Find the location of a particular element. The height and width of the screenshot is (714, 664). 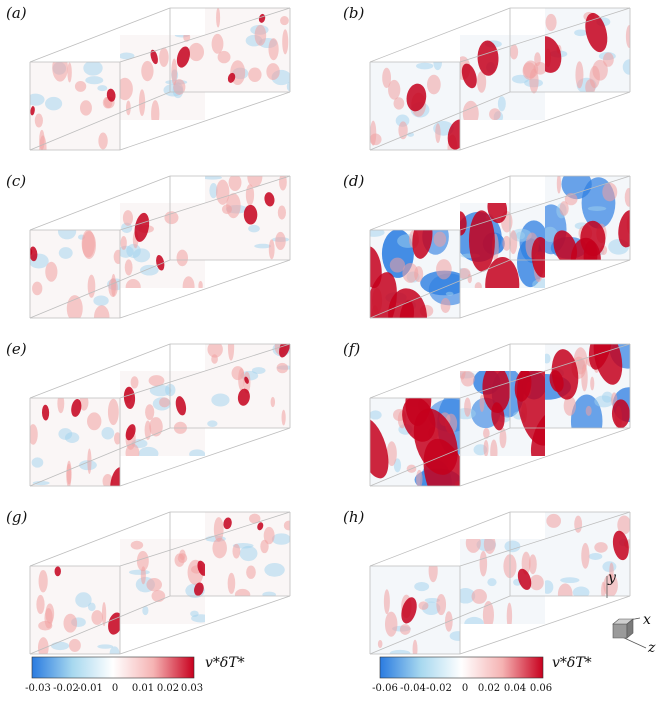

slice-background is located at coordinates (75, 274).